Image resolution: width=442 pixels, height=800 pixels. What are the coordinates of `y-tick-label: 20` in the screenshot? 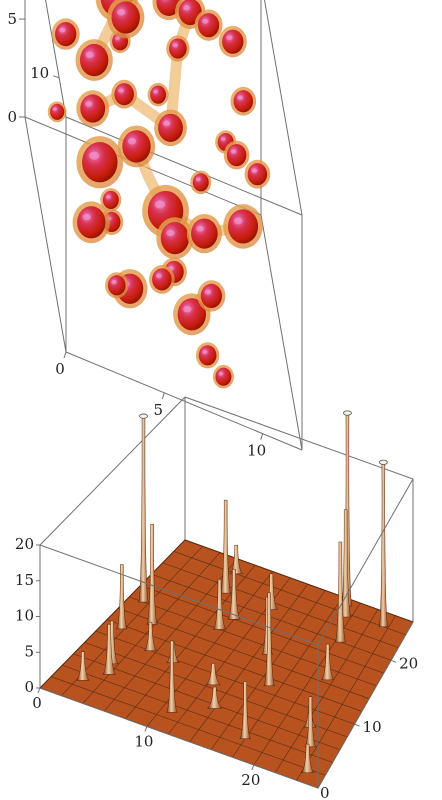 It's located at (408, 663).